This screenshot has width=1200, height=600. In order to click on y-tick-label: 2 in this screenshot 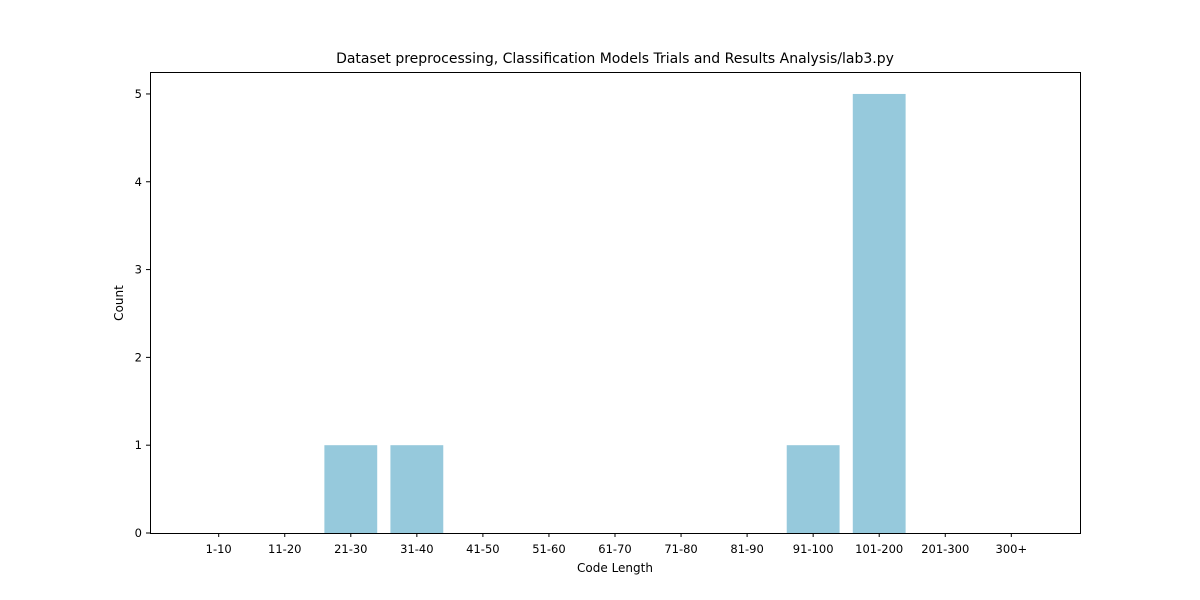, I will do `click(138, 357)`.